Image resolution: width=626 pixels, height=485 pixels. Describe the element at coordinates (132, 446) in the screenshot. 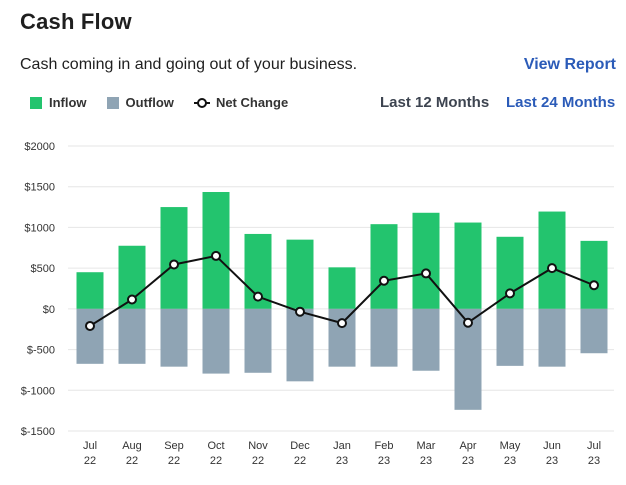

I see `x-tick-month: Aug` at that location.